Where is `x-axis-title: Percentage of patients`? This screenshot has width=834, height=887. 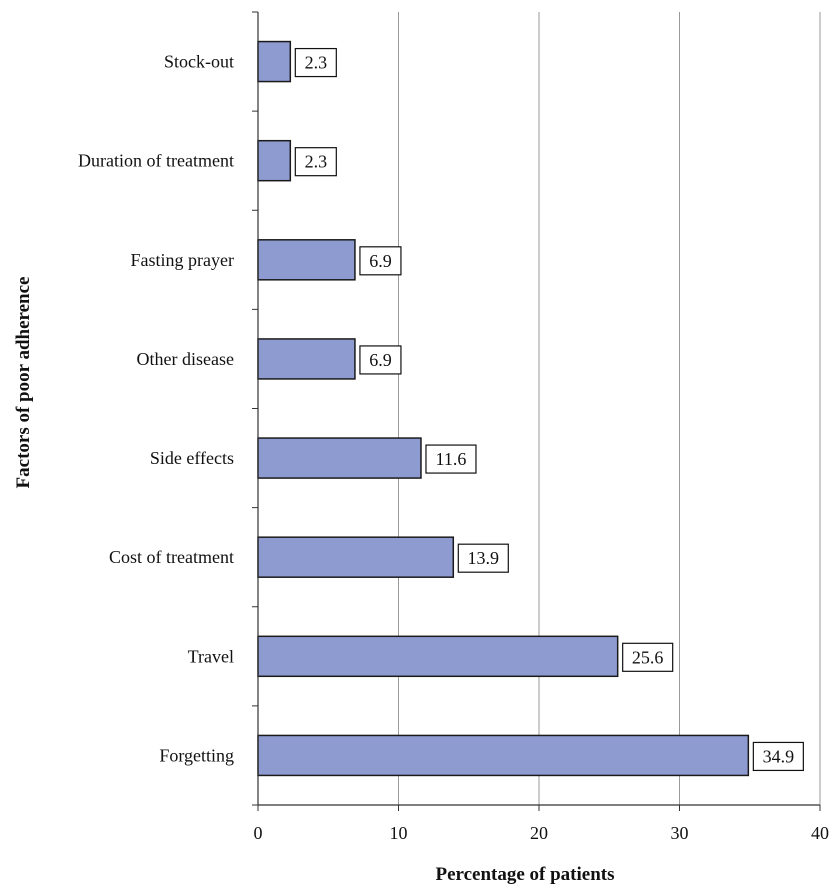
x-axis-title: Percentage of patients is located at coordinates (524, 874).